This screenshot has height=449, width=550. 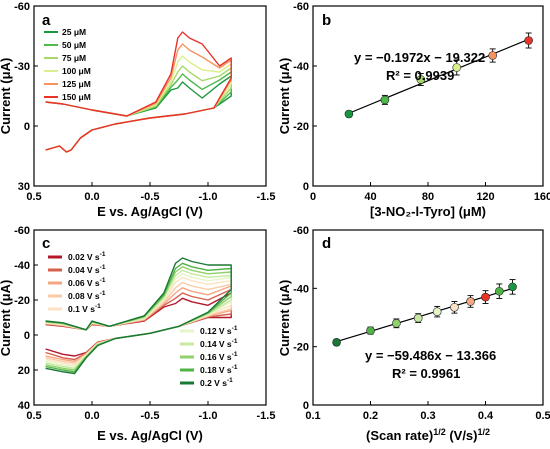 What do you see at coordinates (428, 211) in the screenshot?
I see `panel-b-xlabel: [3-NO₂-l-Tyro] (μM)` at bounding box center [428, 211].